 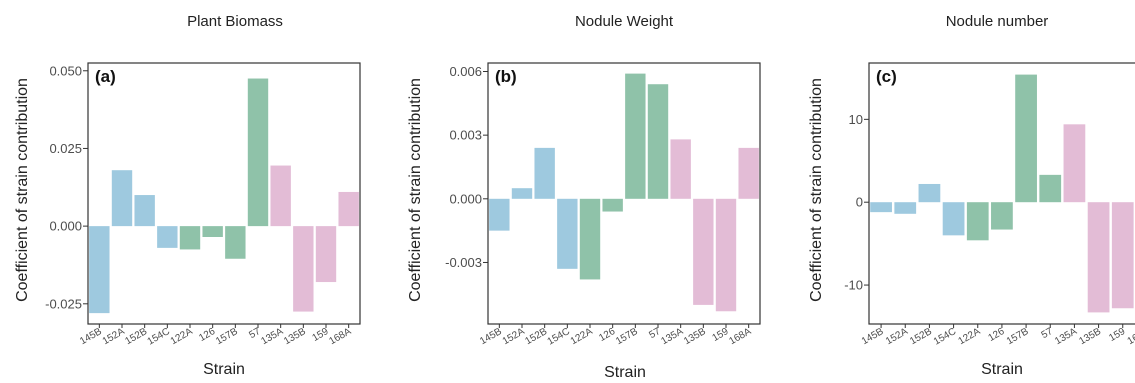 I want to click on panel-c-label: (c), so click(x=886, y=76).